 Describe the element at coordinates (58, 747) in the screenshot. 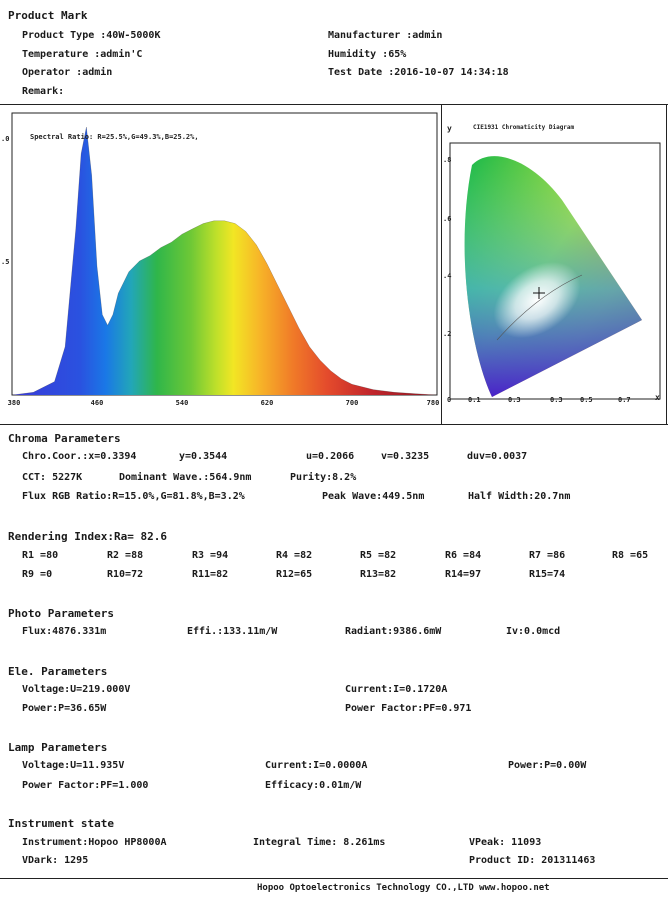

I see `lamp-title: Lamp Parameters` at that location.